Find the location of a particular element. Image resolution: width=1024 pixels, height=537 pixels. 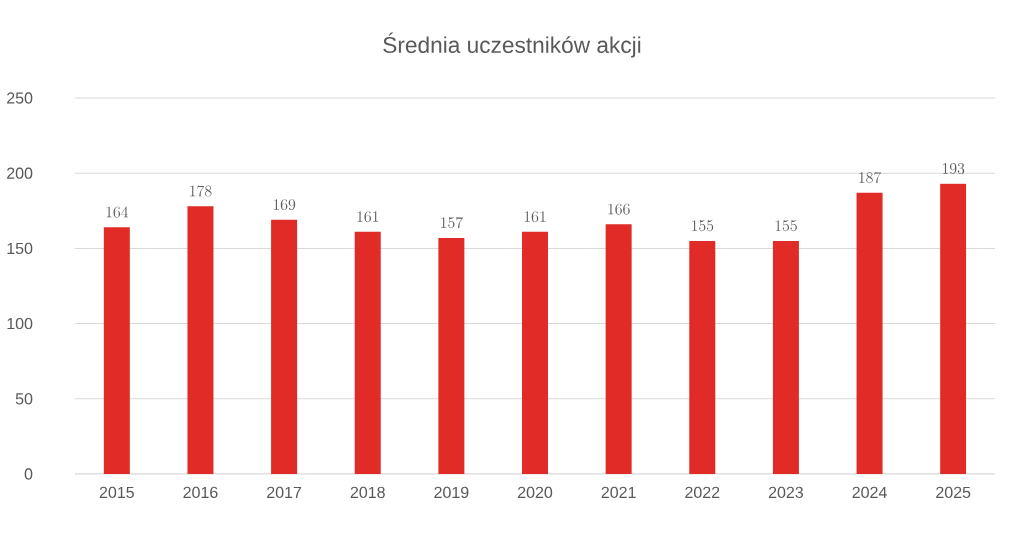

x-tick-label: 2018 is located at coordinates (367, 492).